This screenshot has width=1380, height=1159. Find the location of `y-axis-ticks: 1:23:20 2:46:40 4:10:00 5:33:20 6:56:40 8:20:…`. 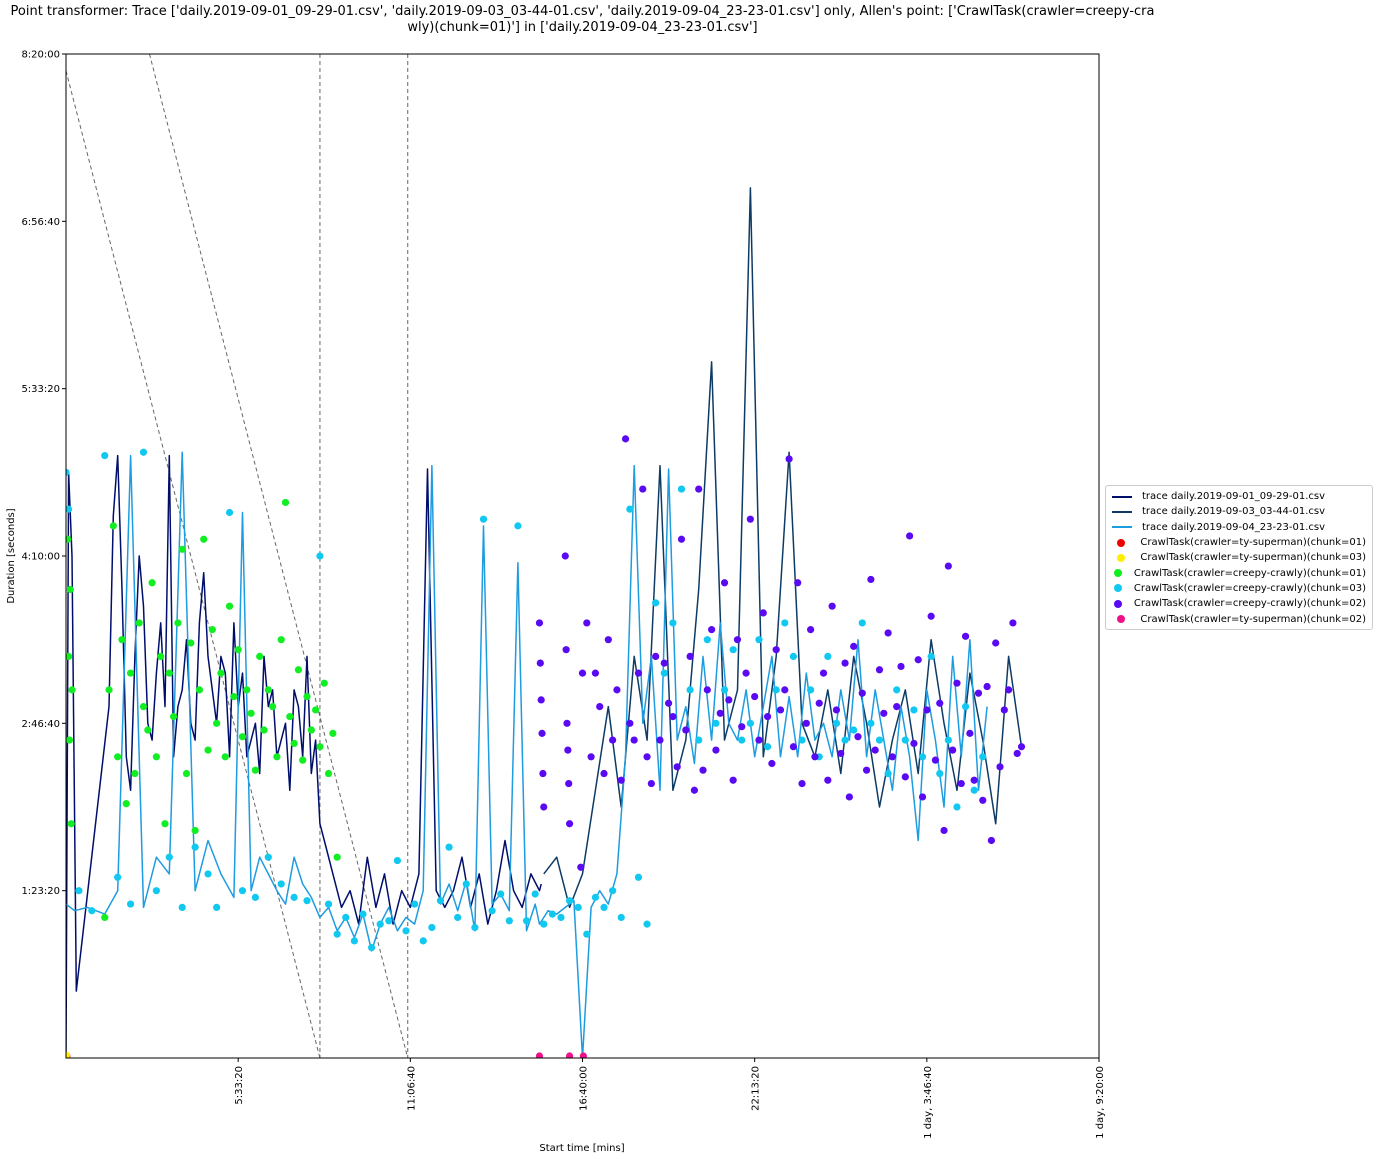

y-axis-ticks: 1:23:20 2:46:40 4:10:00 5:33:20 6:56:40 8:20:… is located at coordinates (43, 473).